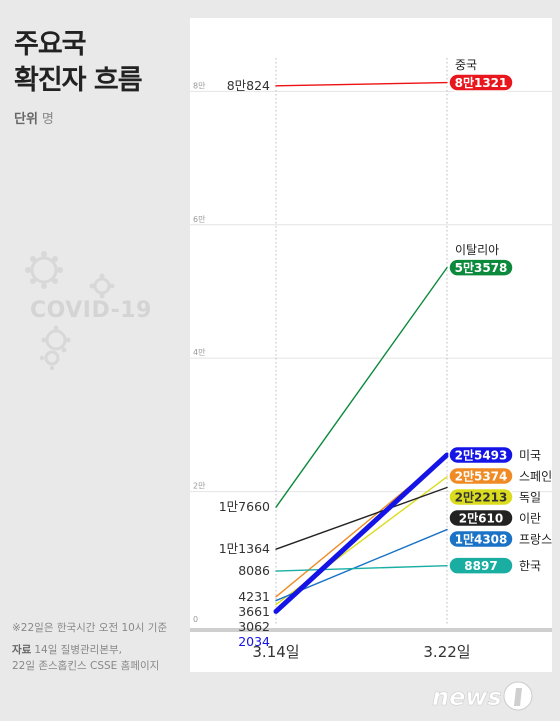 Image resolution: width=560 pixels, height=721 pixels. I want to click on y-tick-label: 2만, so click(199, 486).